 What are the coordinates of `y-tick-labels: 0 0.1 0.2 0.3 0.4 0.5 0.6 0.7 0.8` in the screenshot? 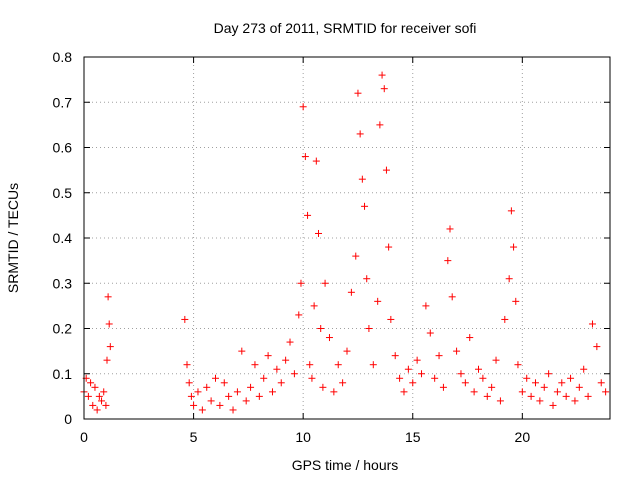 It's located at (63, 238).